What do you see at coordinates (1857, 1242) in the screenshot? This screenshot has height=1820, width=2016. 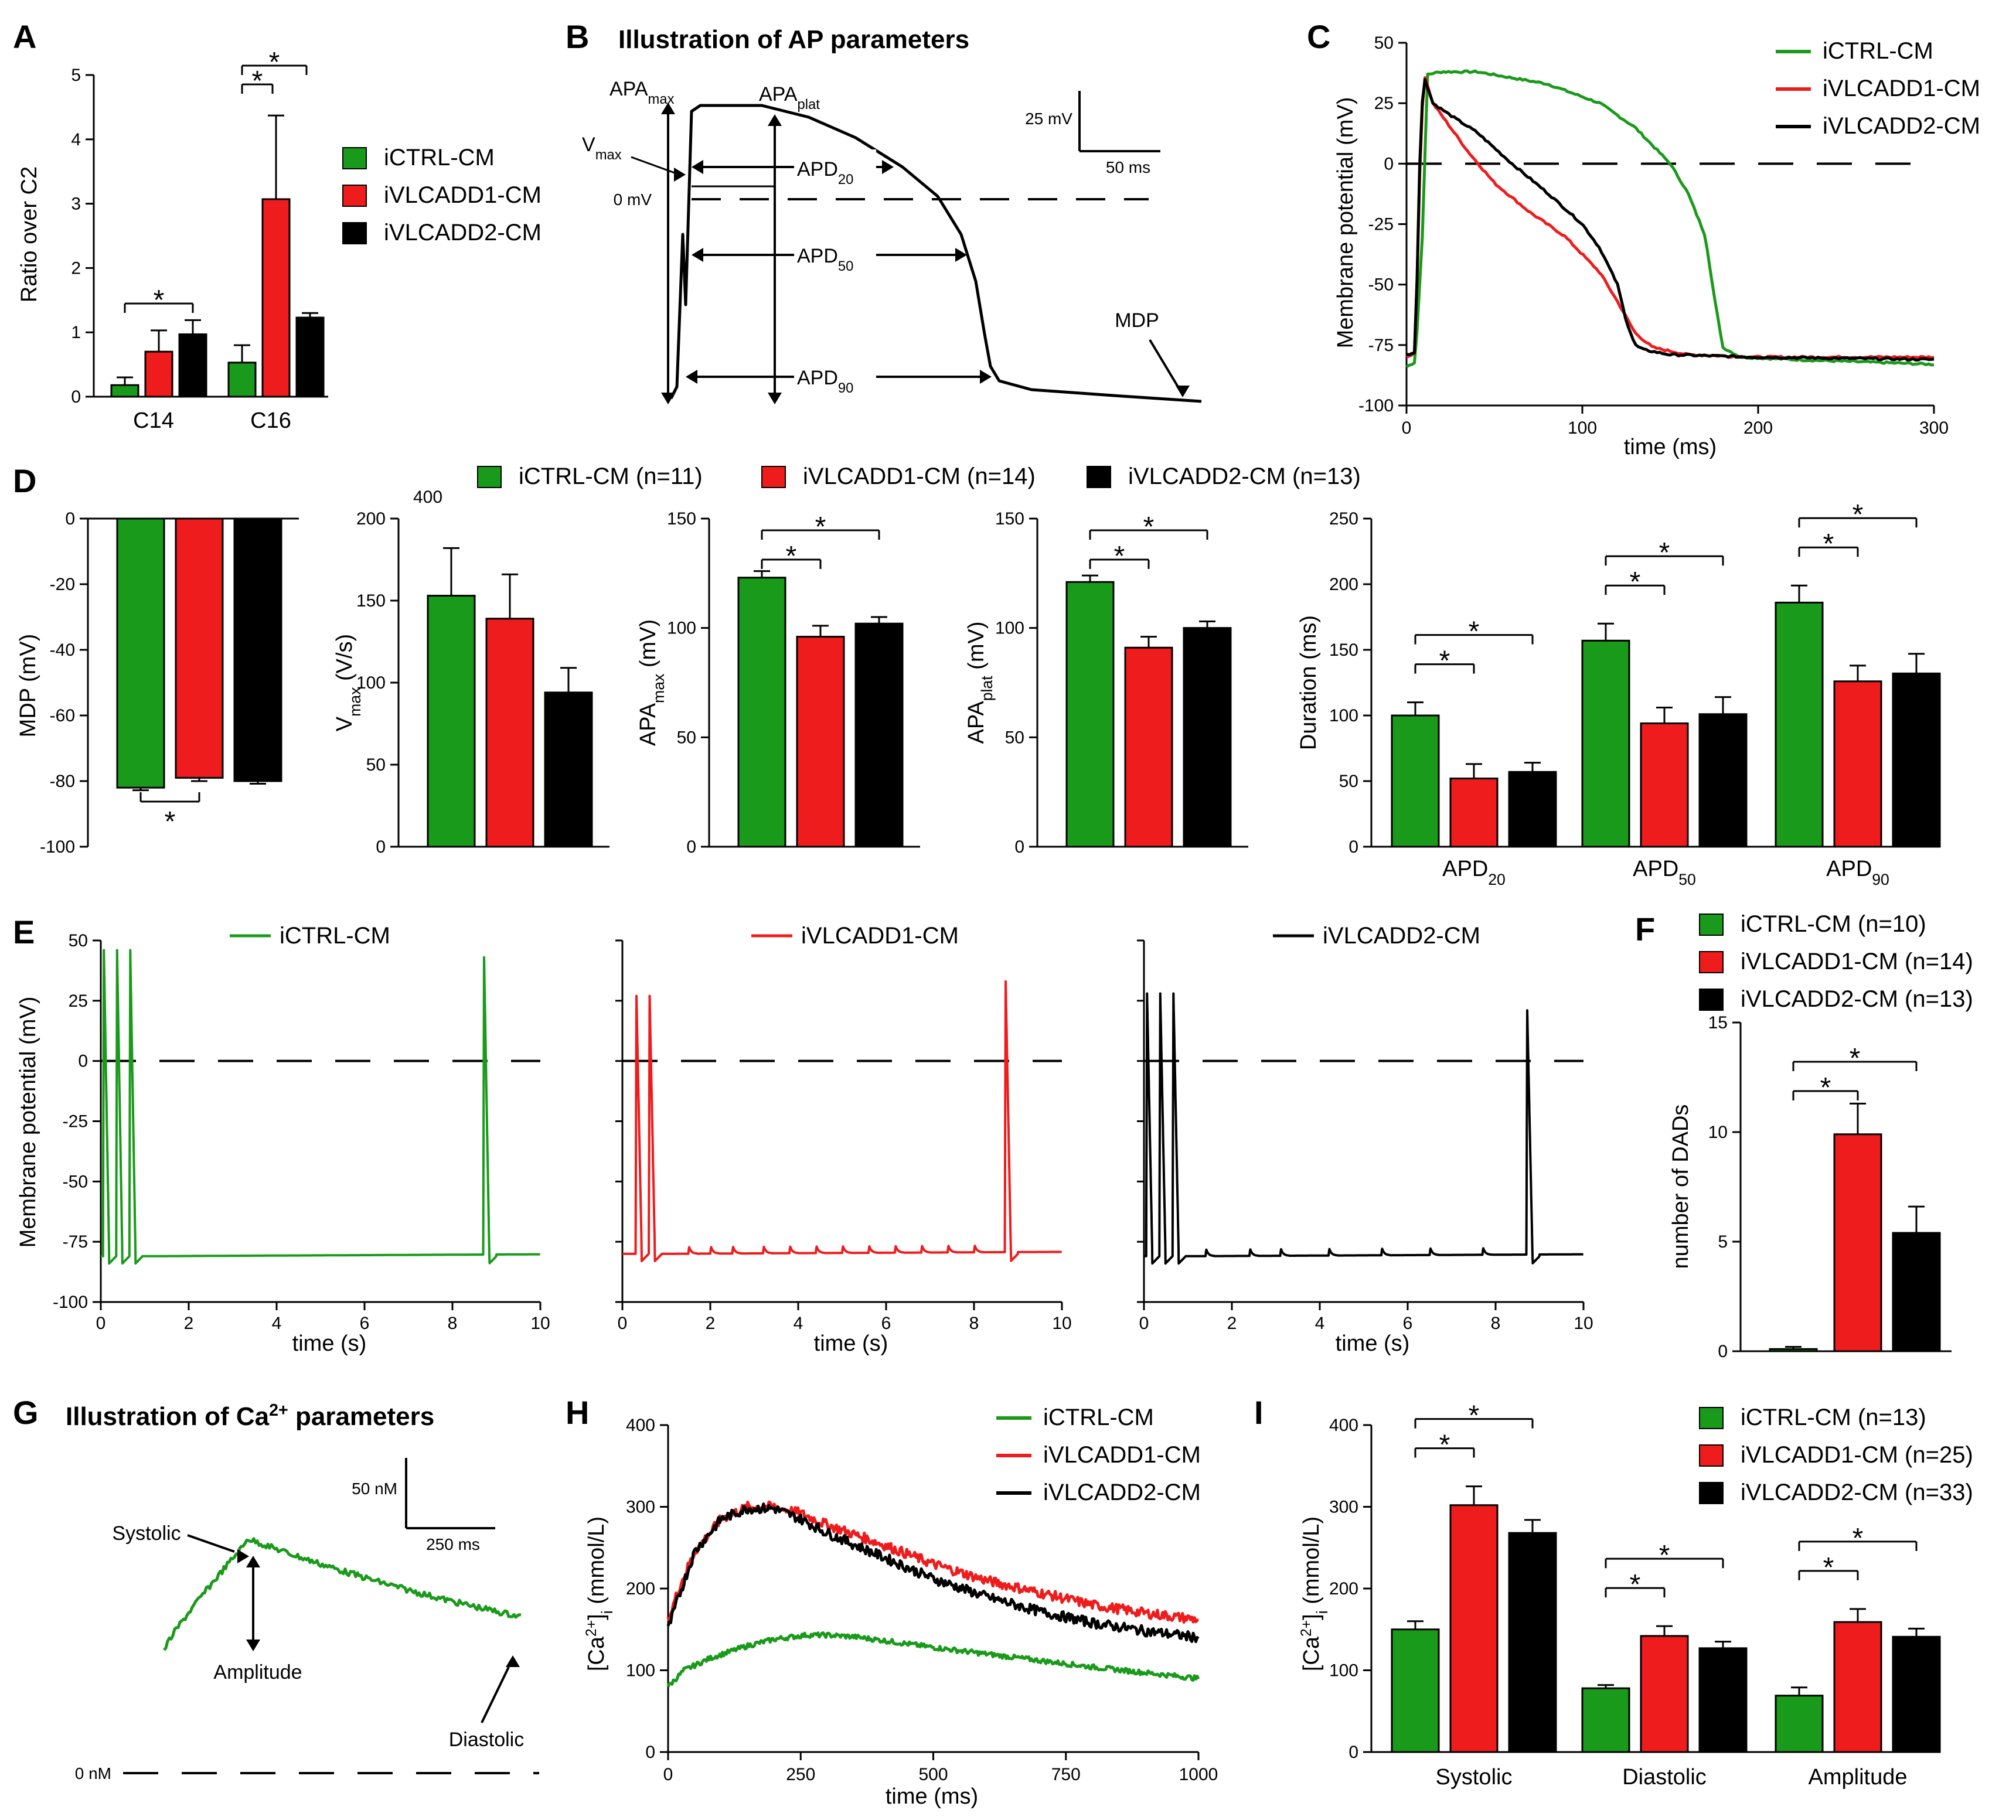 I see `panel-f-bar-iVLCADD1-CM` at bounding box center [1857, 1242].